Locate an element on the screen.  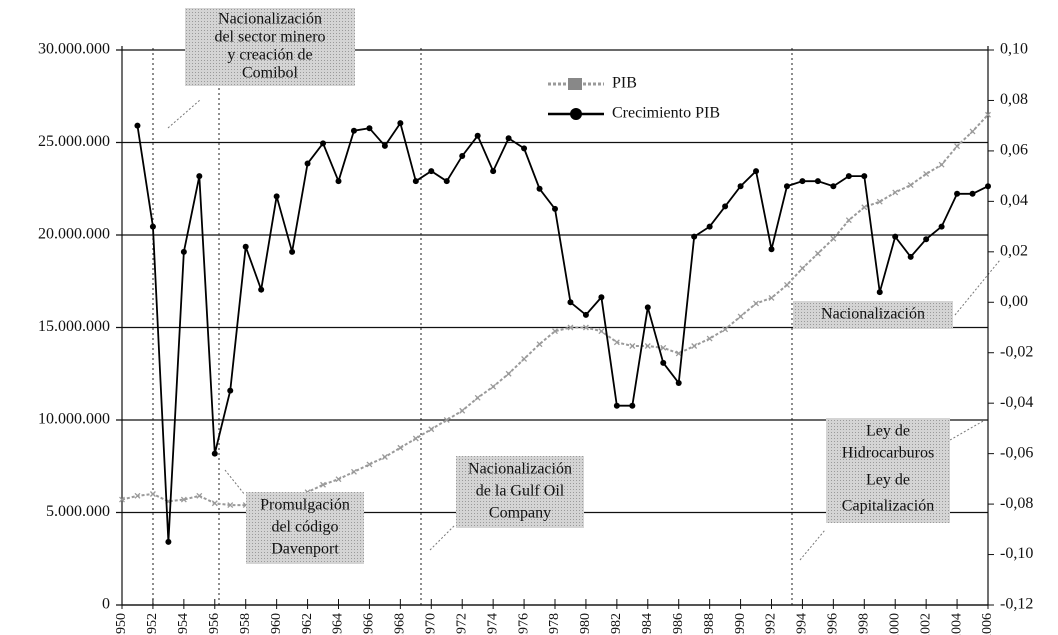
annotation: Nacionalización de la Gulf Oil Company is located at coordinates (520, 492).